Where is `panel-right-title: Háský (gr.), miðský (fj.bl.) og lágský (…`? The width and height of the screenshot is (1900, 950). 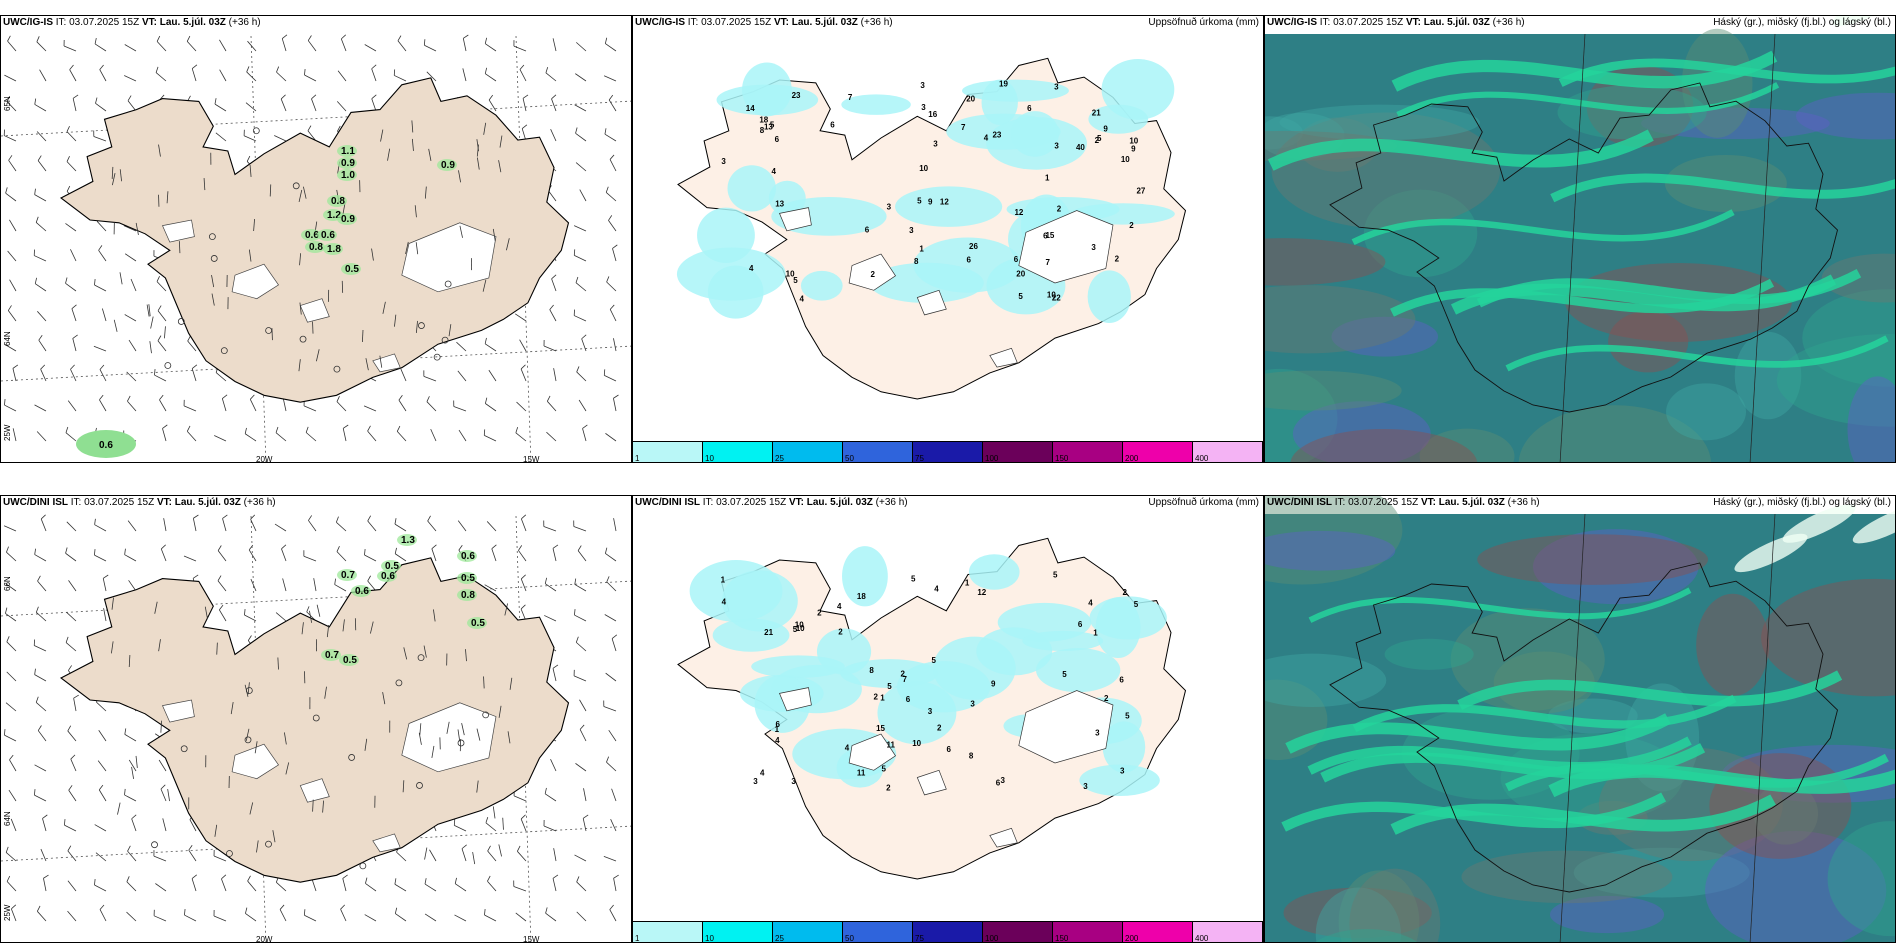
panel-right-title: Háský (gr.), miðský (fj.bl.) og lágský (… is located at coordinates (1802, 502).